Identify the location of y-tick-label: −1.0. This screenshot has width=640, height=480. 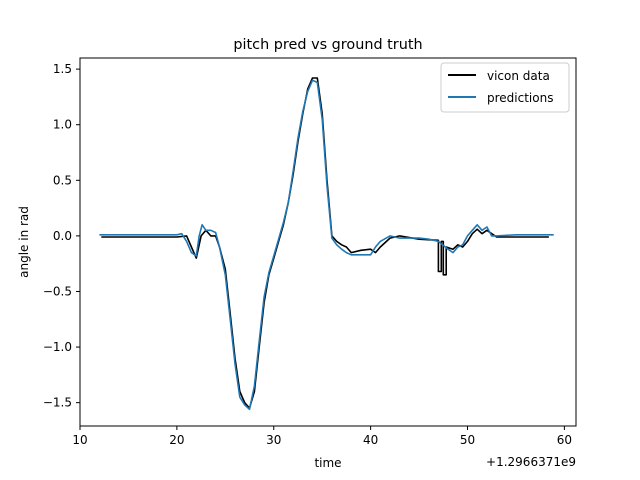
(57, 347).